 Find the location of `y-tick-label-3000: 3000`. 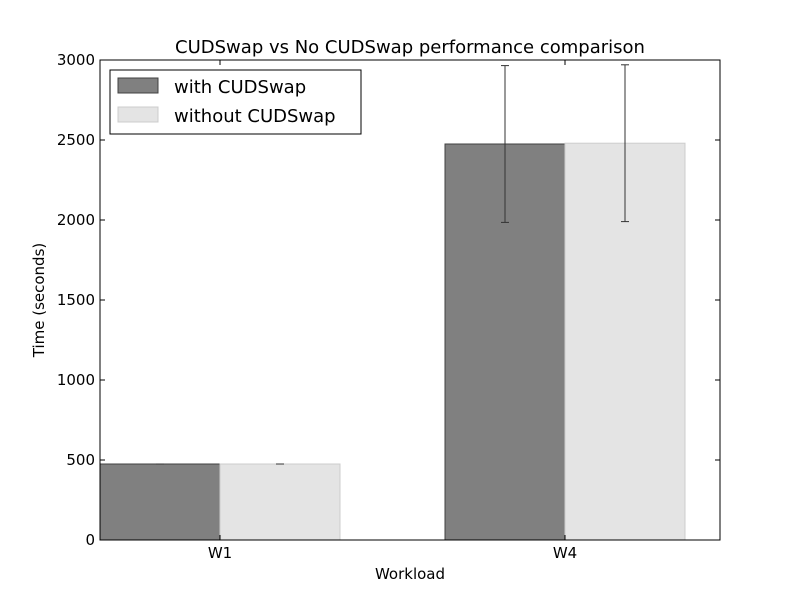

y-tick-label-3000: 3000 is located at coordinates (76, 60).